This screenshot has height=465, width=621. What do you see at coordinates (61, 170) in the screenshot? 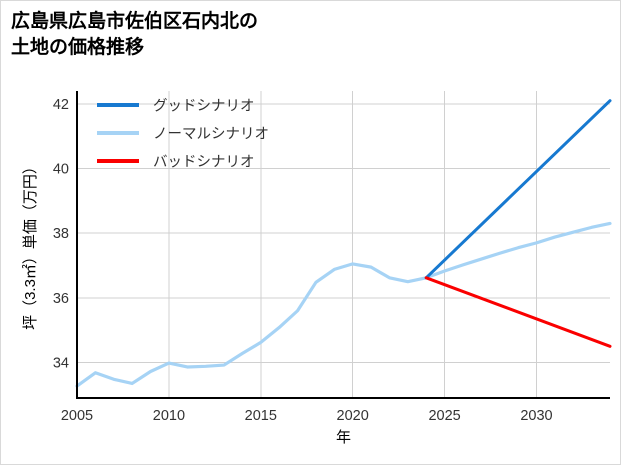
I see `y-tick-label: 40` at bounding box center [61, 170].